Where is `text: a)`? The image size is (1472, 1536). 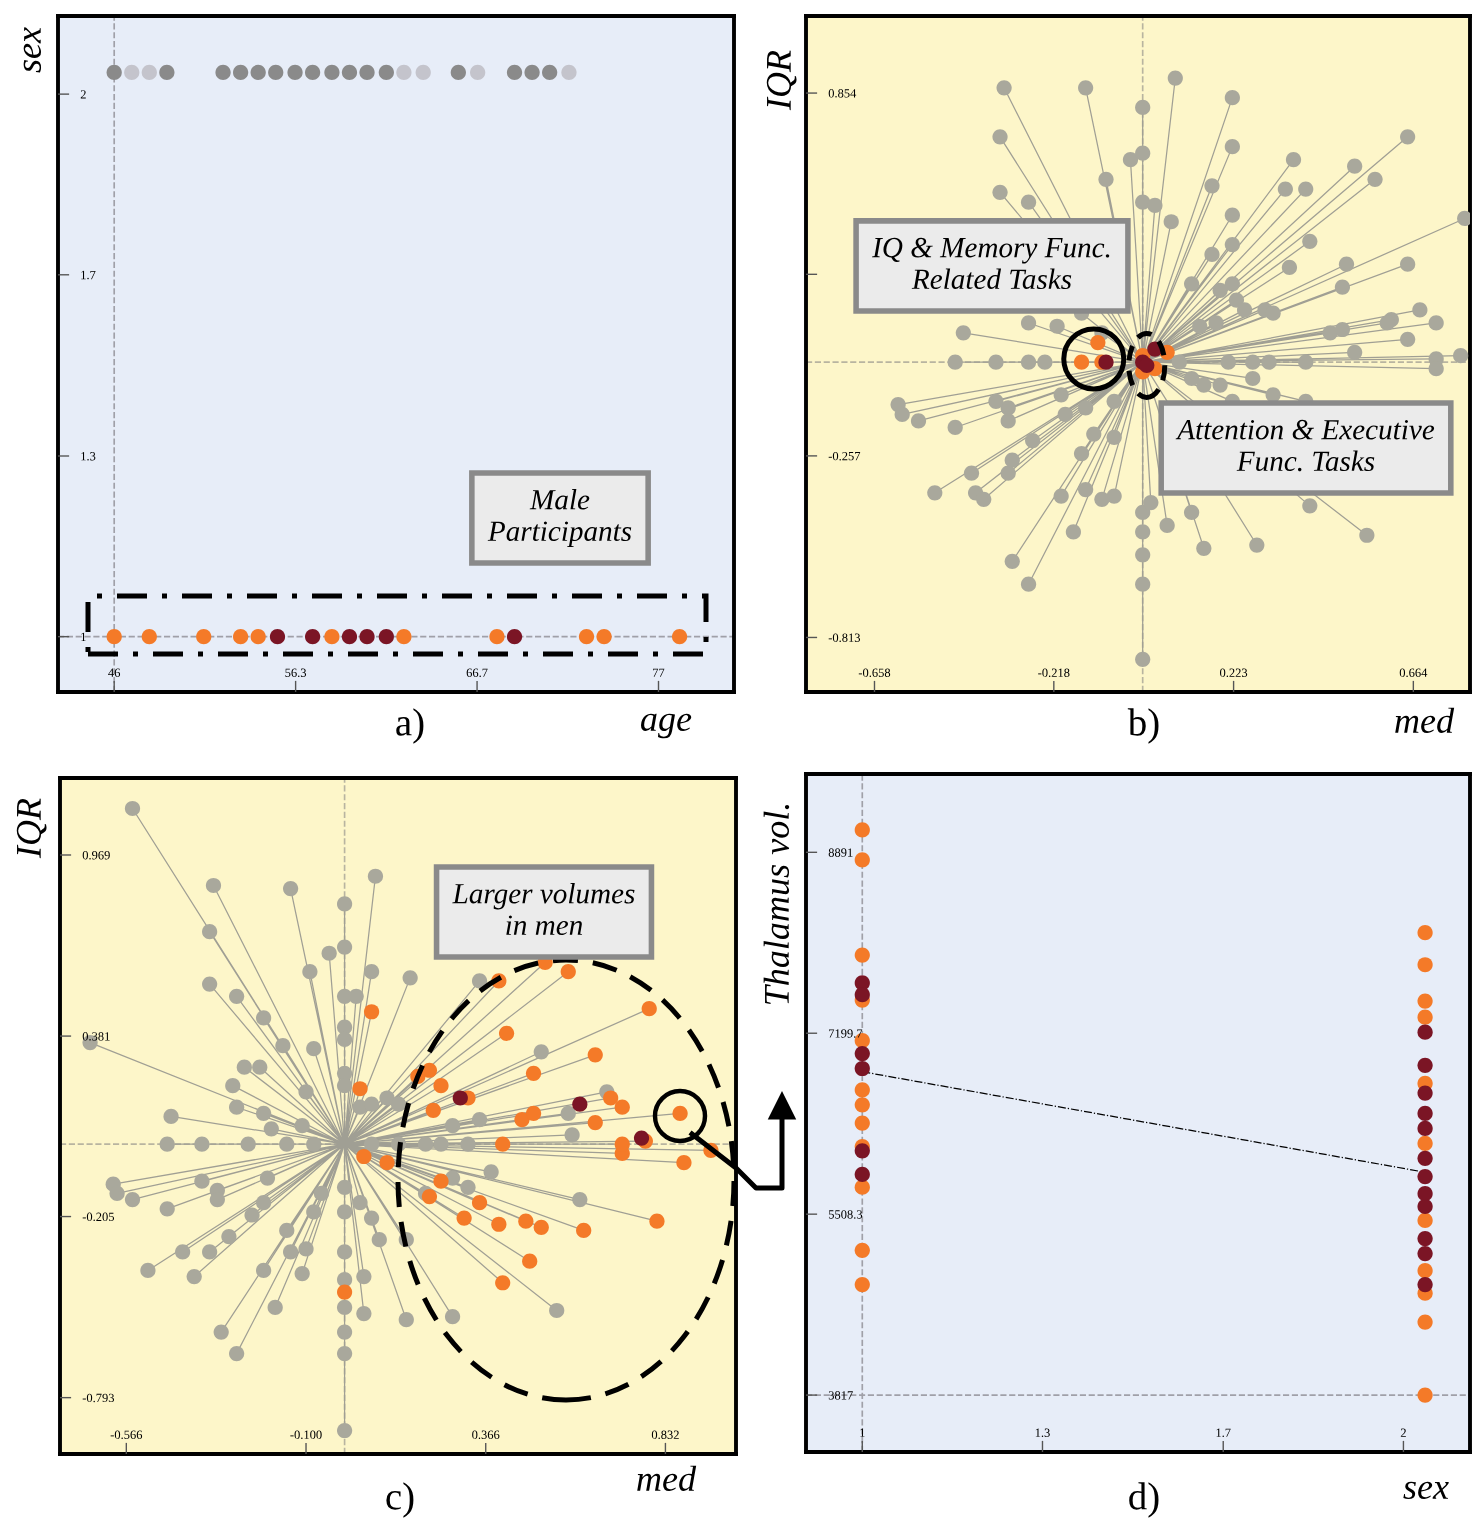
text: a) is located at coordinates (410, 726).